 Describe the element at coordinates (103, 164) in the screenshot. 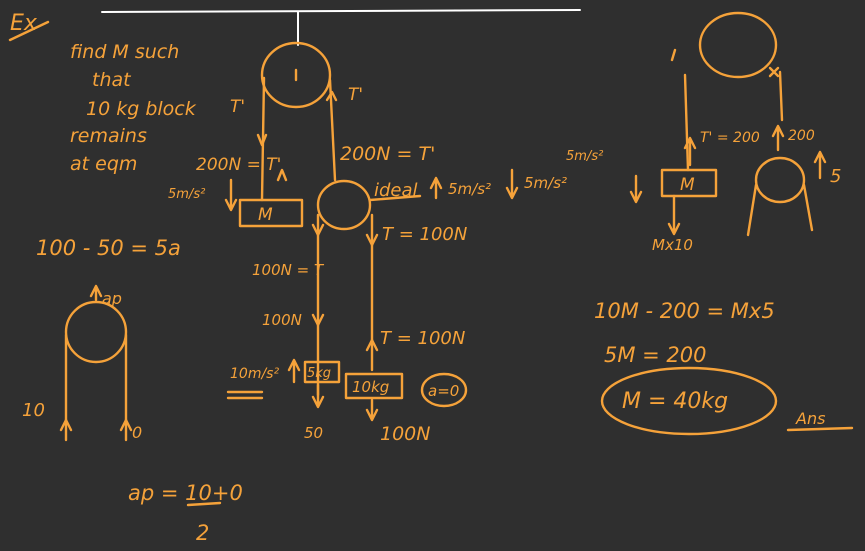

I see `problem-line-5: at eqm` at that location.